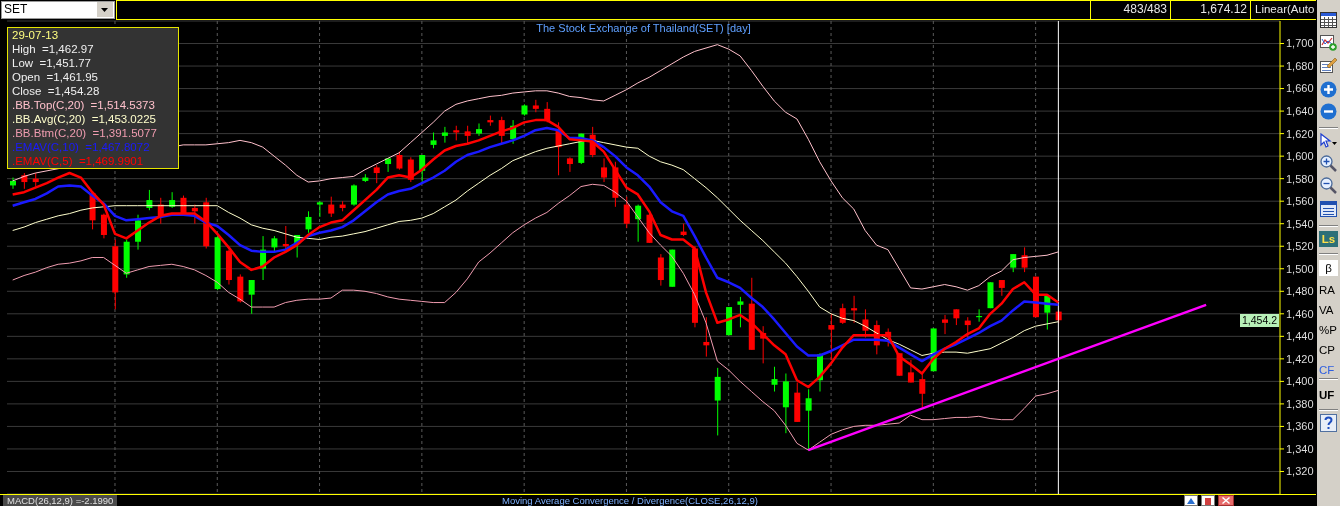 The width and height of the screenshot is (1340, 506). What do you see at coordinates (1327, 310) in the screenshot?
I see `text: VA` at bounding box center [1327, 310].